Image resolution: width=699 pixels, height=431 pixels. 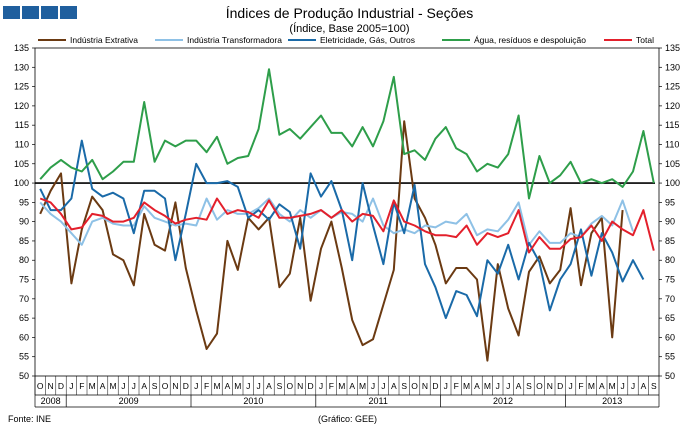 I want to click on y-tick-label-left: 50, so click(x=24, y=376).